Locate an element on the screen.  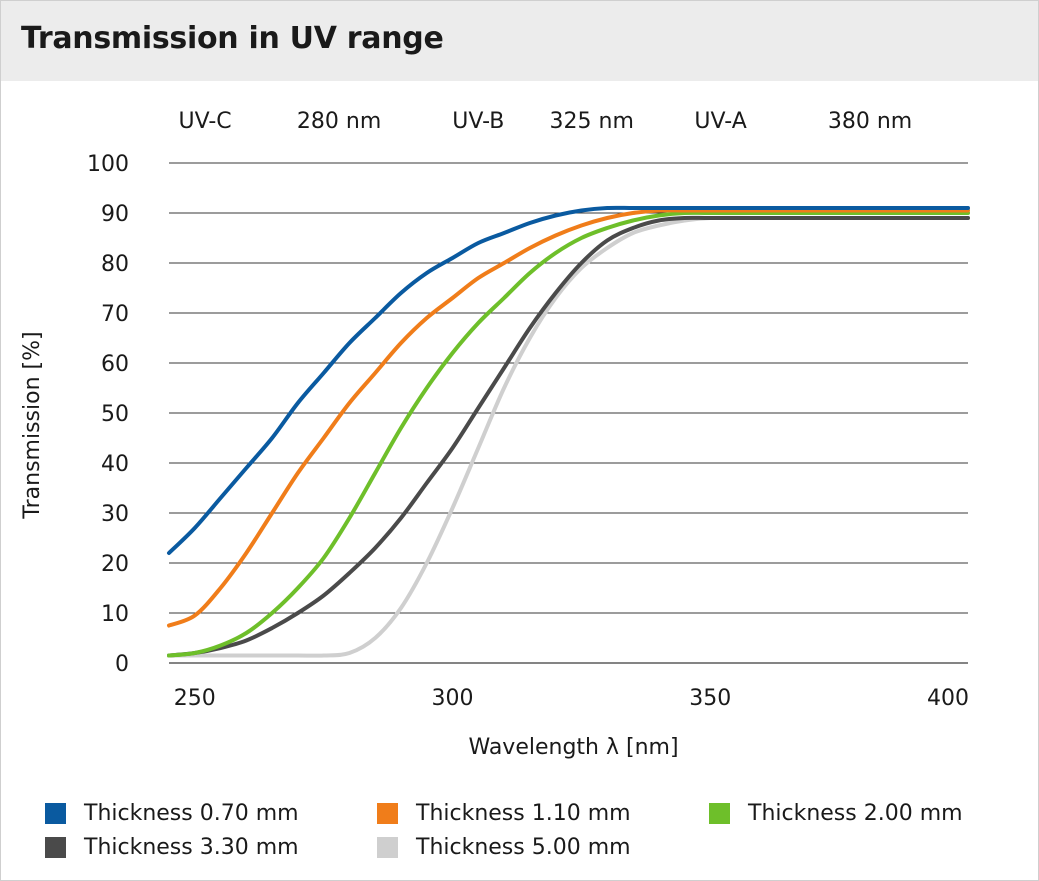
y-tick-label: 30 is located at coordinates (115, 514).